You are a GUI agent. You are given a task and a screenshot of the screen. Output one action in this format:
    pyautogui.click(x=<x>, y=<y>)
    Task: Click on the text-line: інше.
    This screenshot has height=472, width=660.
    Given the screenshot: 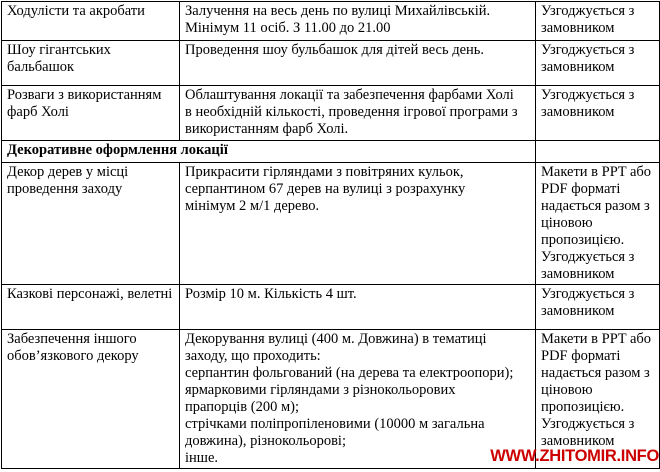 What is the action you would take?
    pyautogui.click(x=202, y=458)
    